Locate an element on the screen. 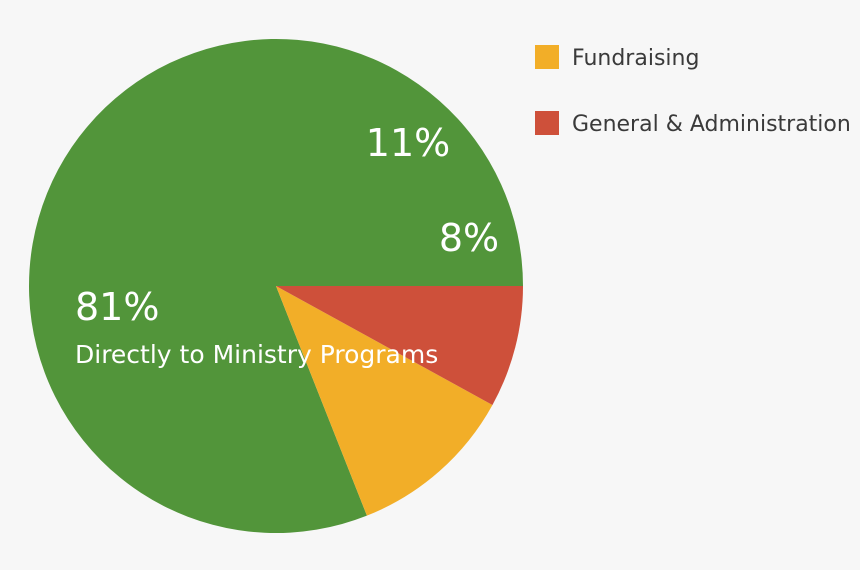  pie-slice-fundraising is located at coordinates (384, 401).